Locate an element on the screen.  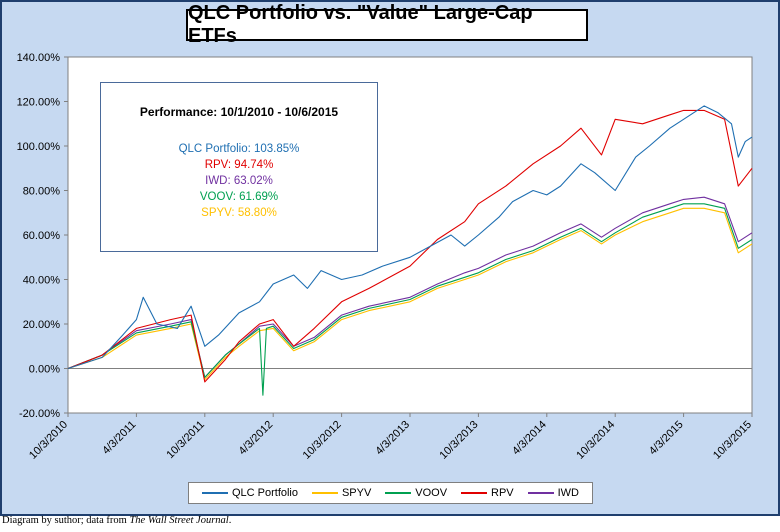
stat-qlc: QLC Portfolio: 103.85% is located at coordinates (239, 149).